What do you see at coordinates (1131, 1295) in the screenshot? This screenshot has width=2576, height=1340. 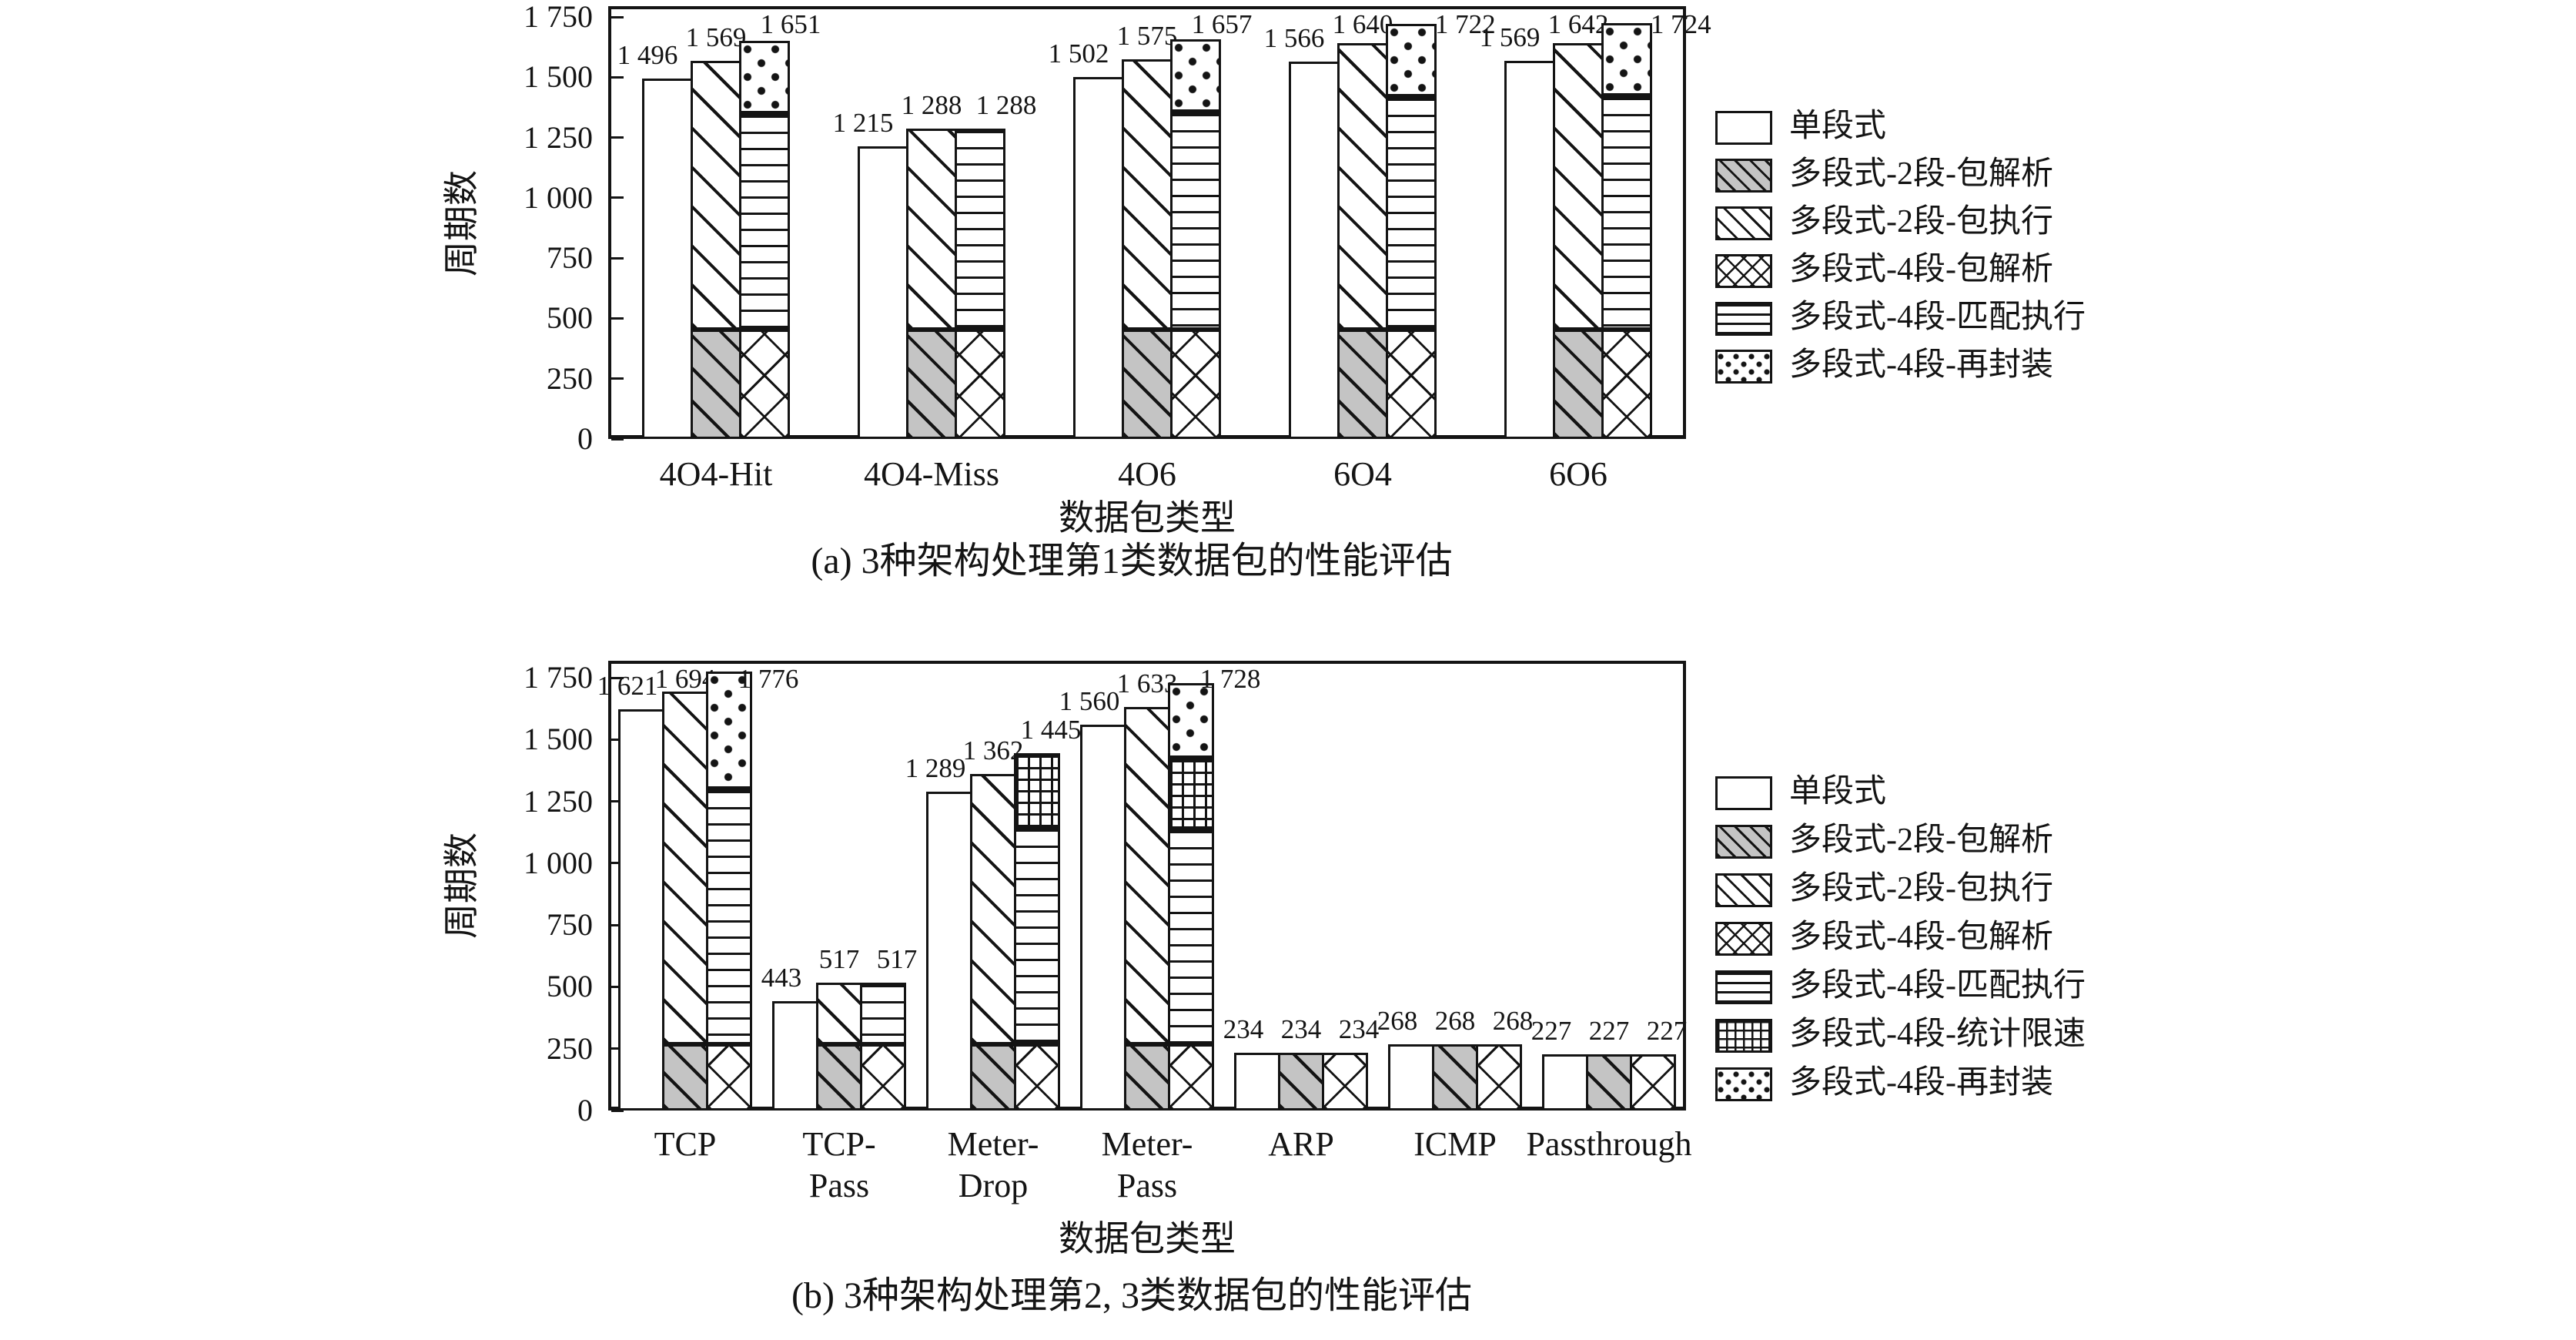 I see `figure-caption-b: (b) 3种架构处理第2, 3类数据包的性能评估` at bounding box center [1131, 1295].